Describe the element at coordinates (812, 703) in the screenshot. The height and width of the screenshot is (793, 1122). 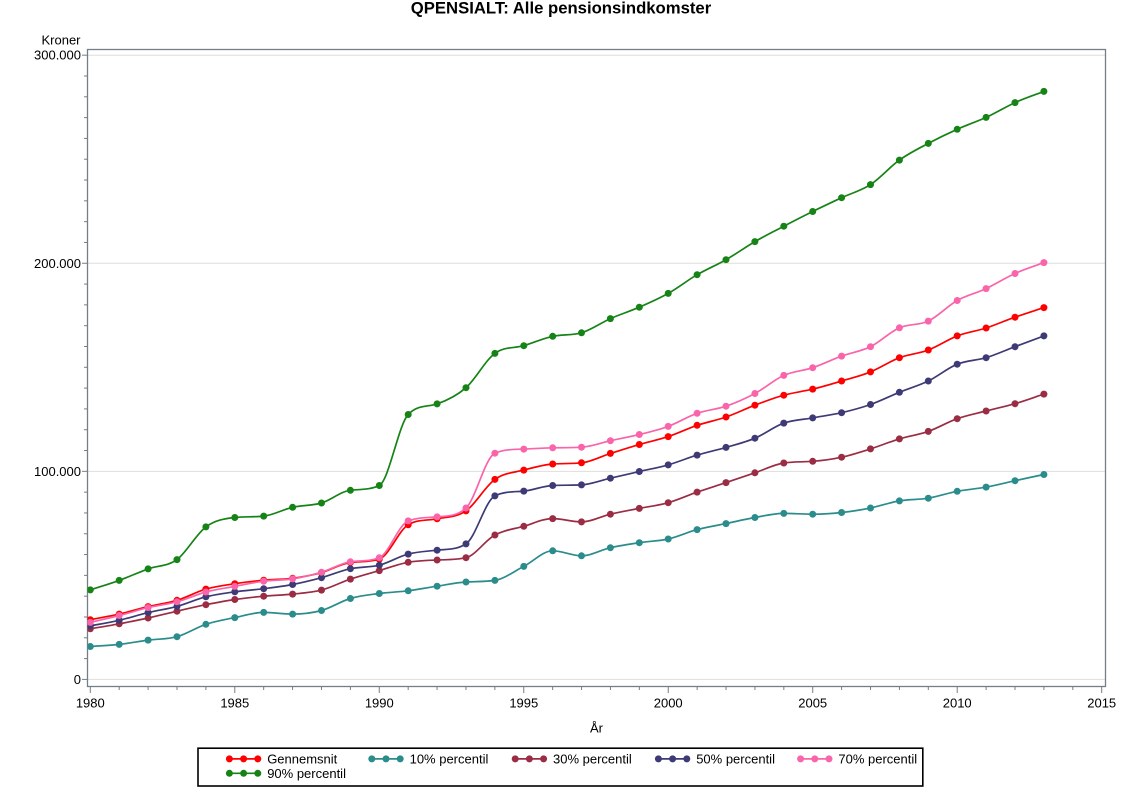
I see `svg-text: 2005` at that location.